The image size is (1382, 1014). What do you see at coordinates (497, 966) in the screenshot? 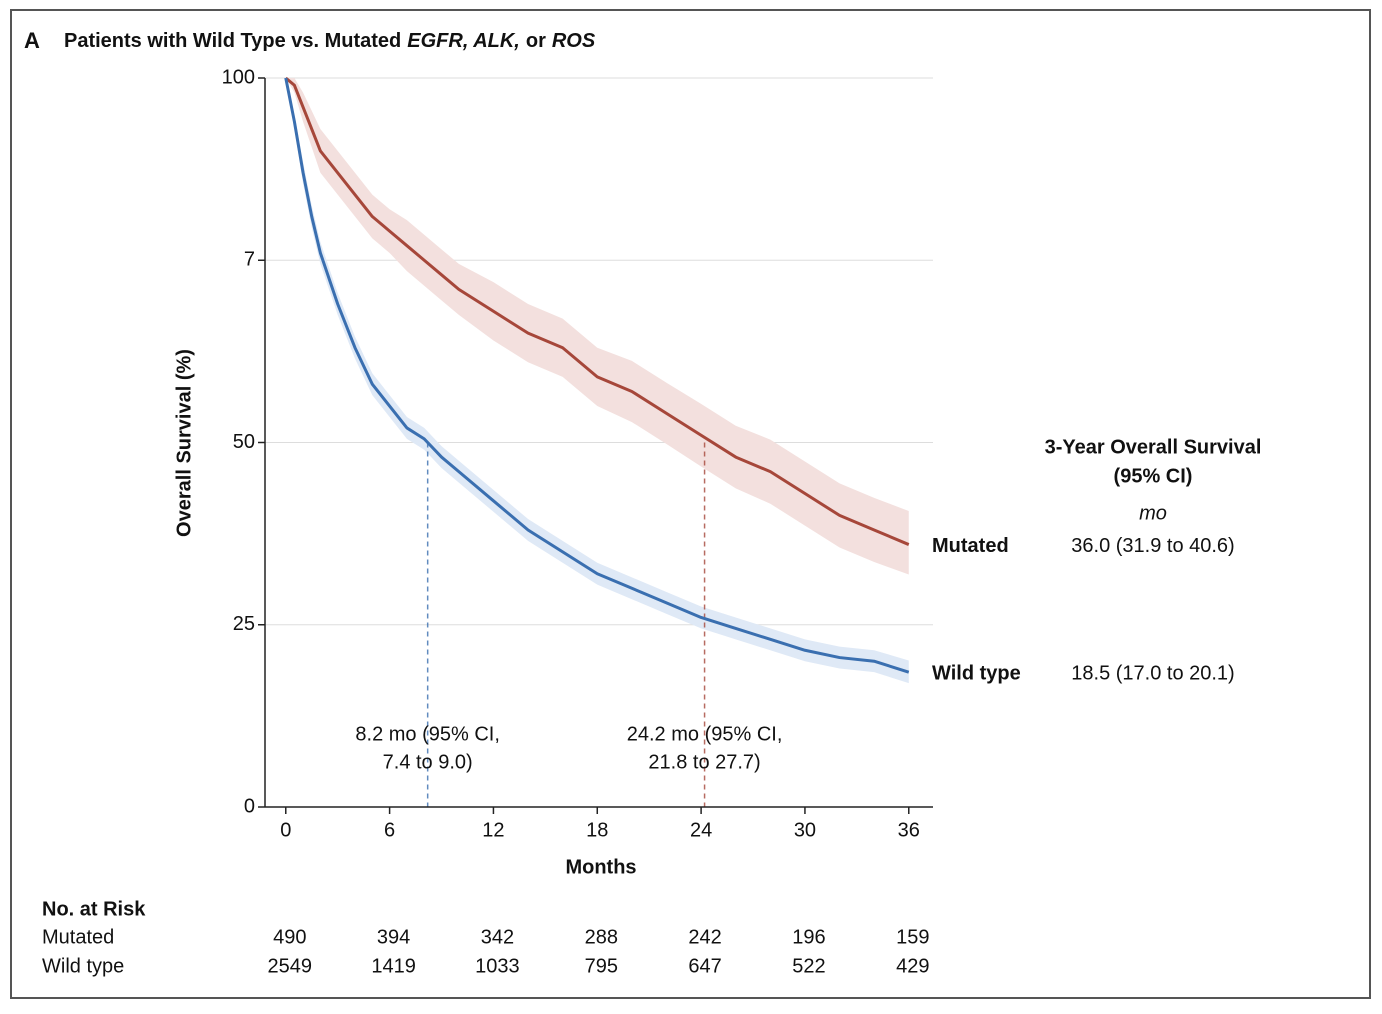
I see `at-risk-value: 1033` at bounding box center [497, 966].